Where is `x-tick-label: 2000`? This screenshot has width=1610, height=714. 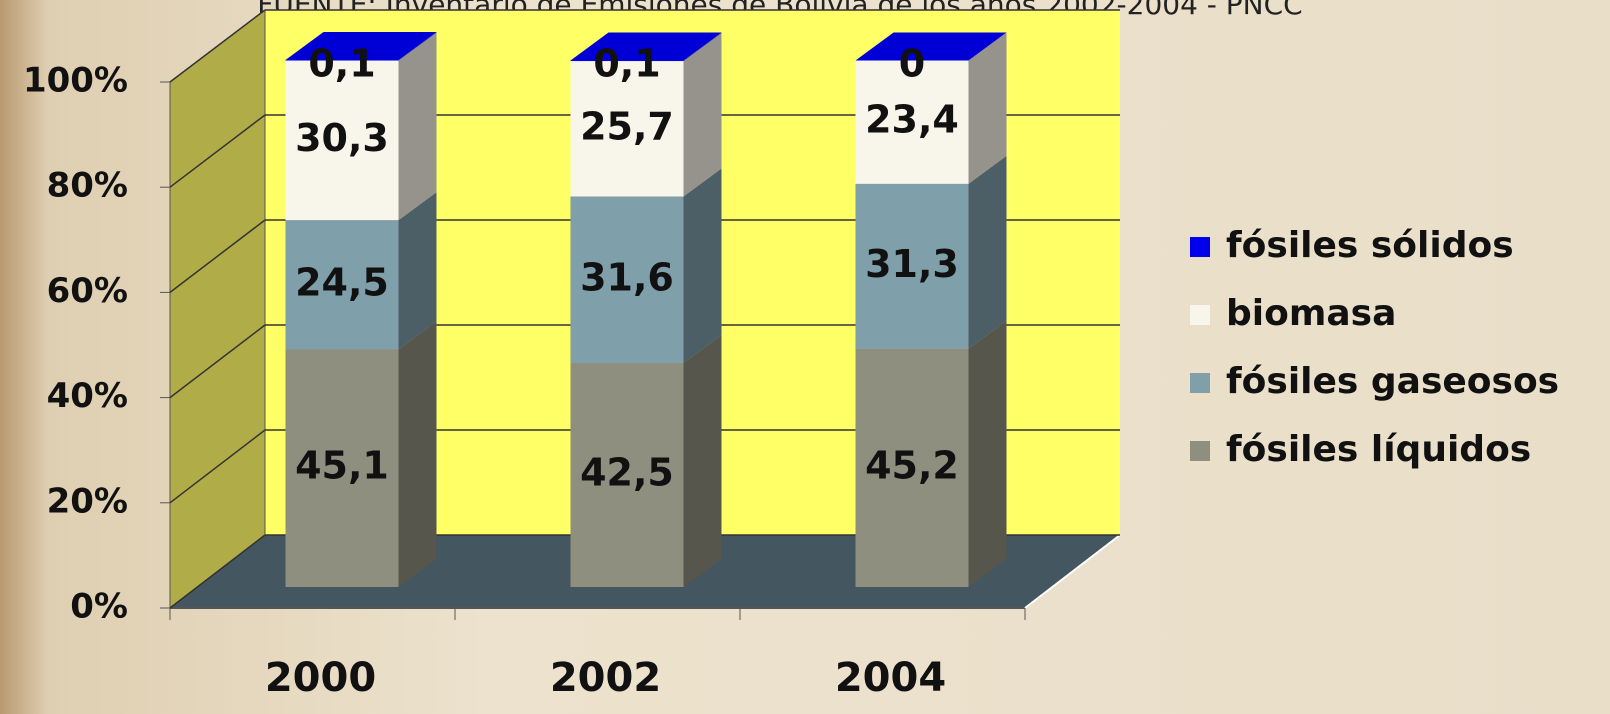
x-tick-label: 2000 is located at coordinates (320, 678).